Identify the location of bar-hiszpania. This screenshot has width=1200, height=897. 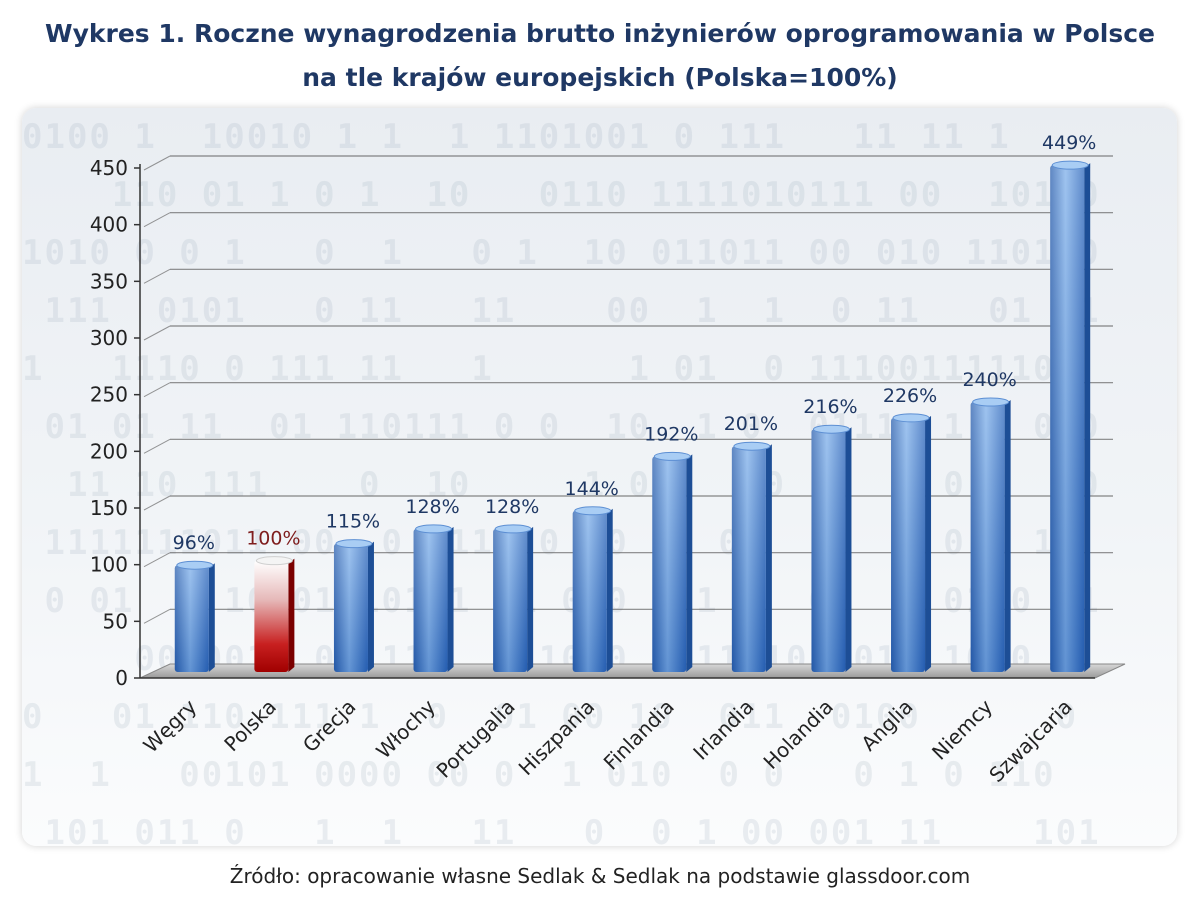
(592, 589).